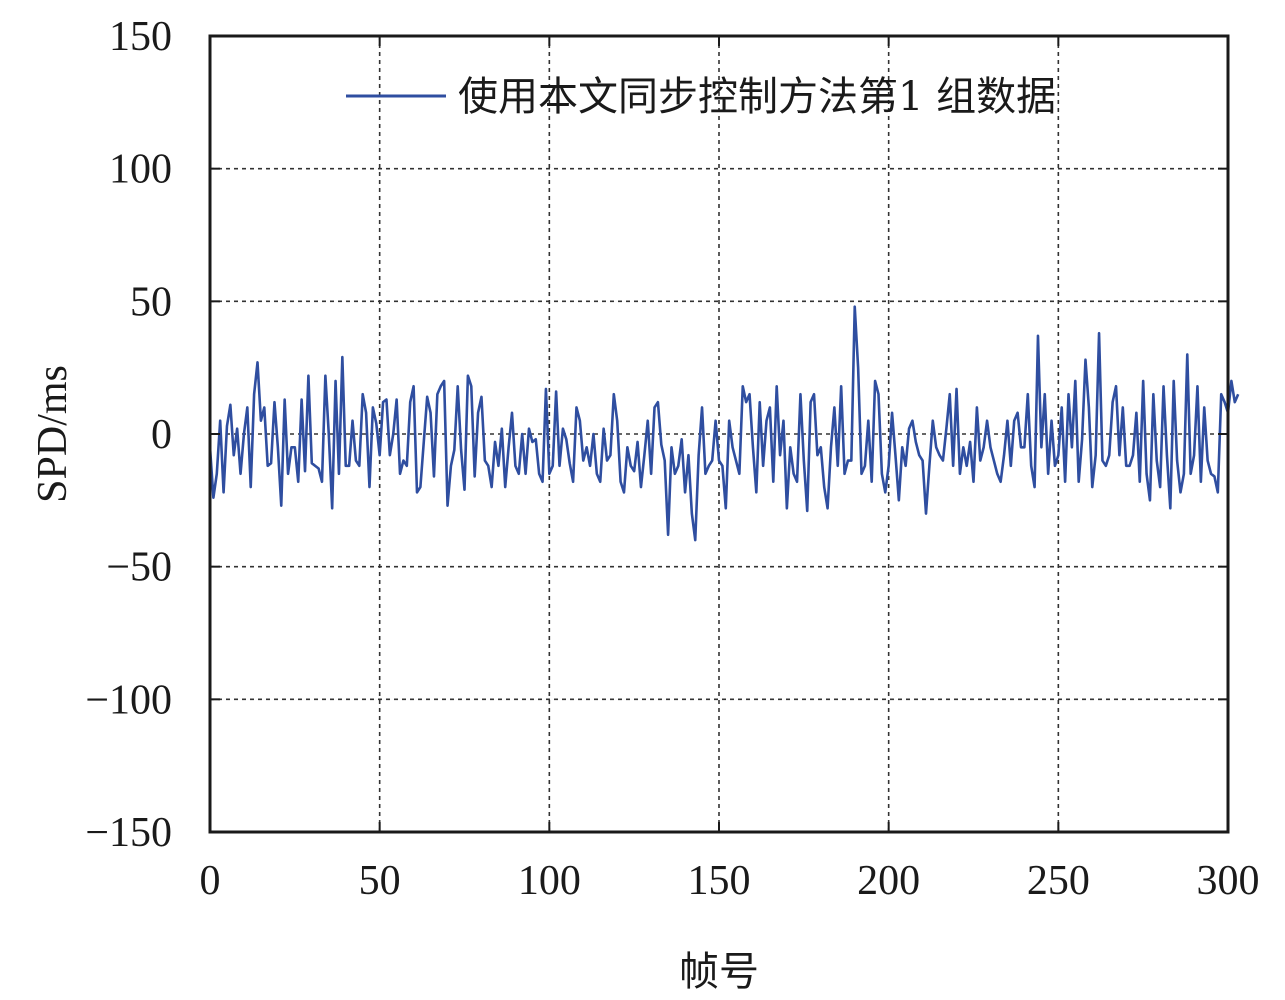 The width and height of the screenshot is (1285, 1000). I want to click on x-tick-label: 200, so click(888, 881).